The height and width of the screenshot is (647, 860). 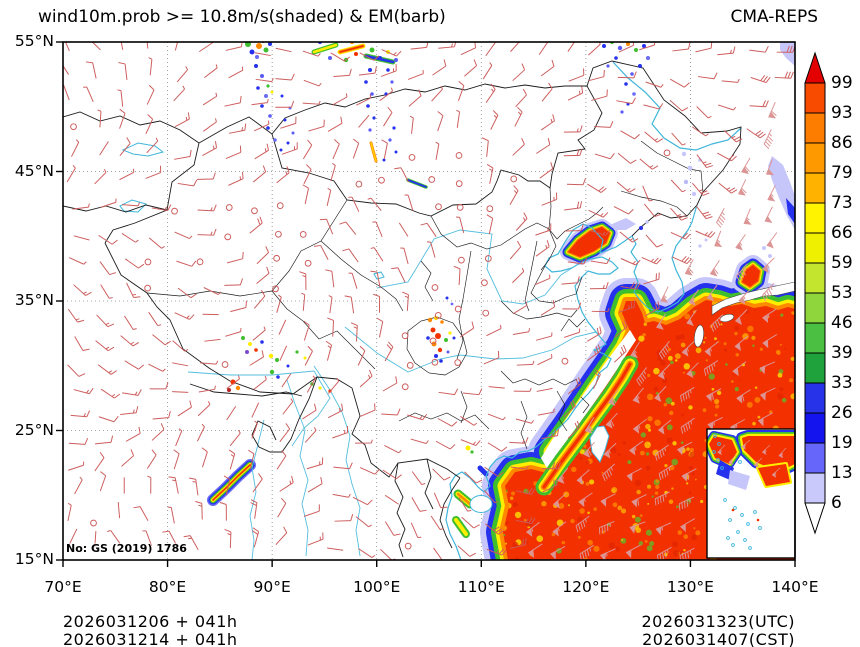 I want to click on colorbar-tick-label: 33, so click(x=842, y=383).